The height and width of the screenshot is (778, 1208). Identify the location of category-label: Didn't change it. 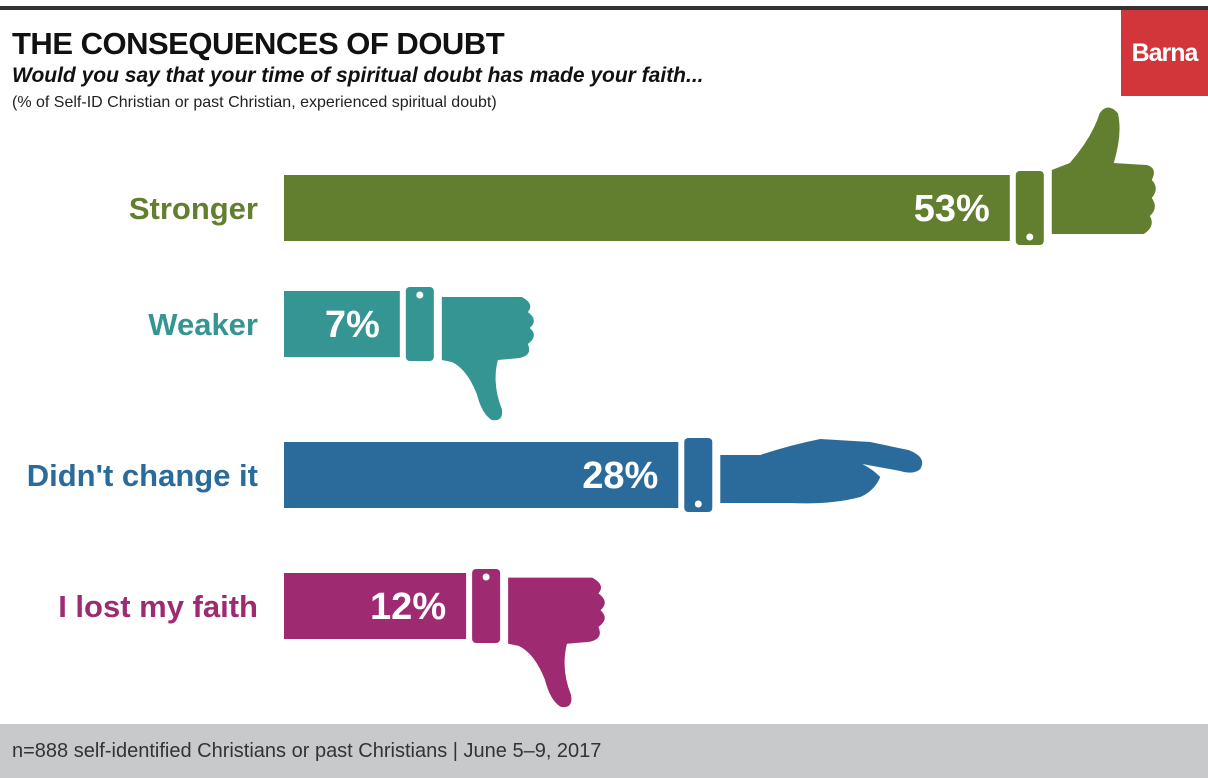
(142, 475).